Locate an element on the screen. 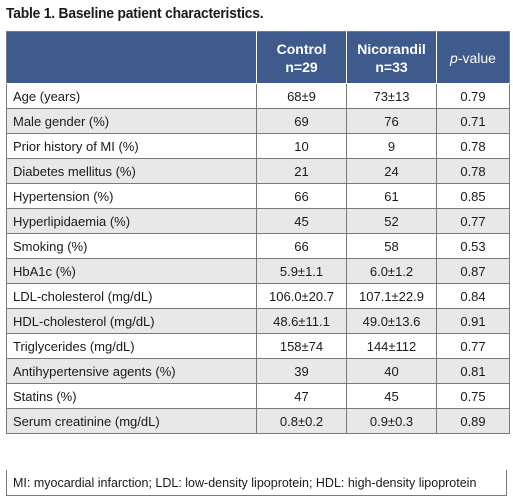 This screenshot has height=502, width=513. row-control-value: 45 is located at coordinates (301, 221).